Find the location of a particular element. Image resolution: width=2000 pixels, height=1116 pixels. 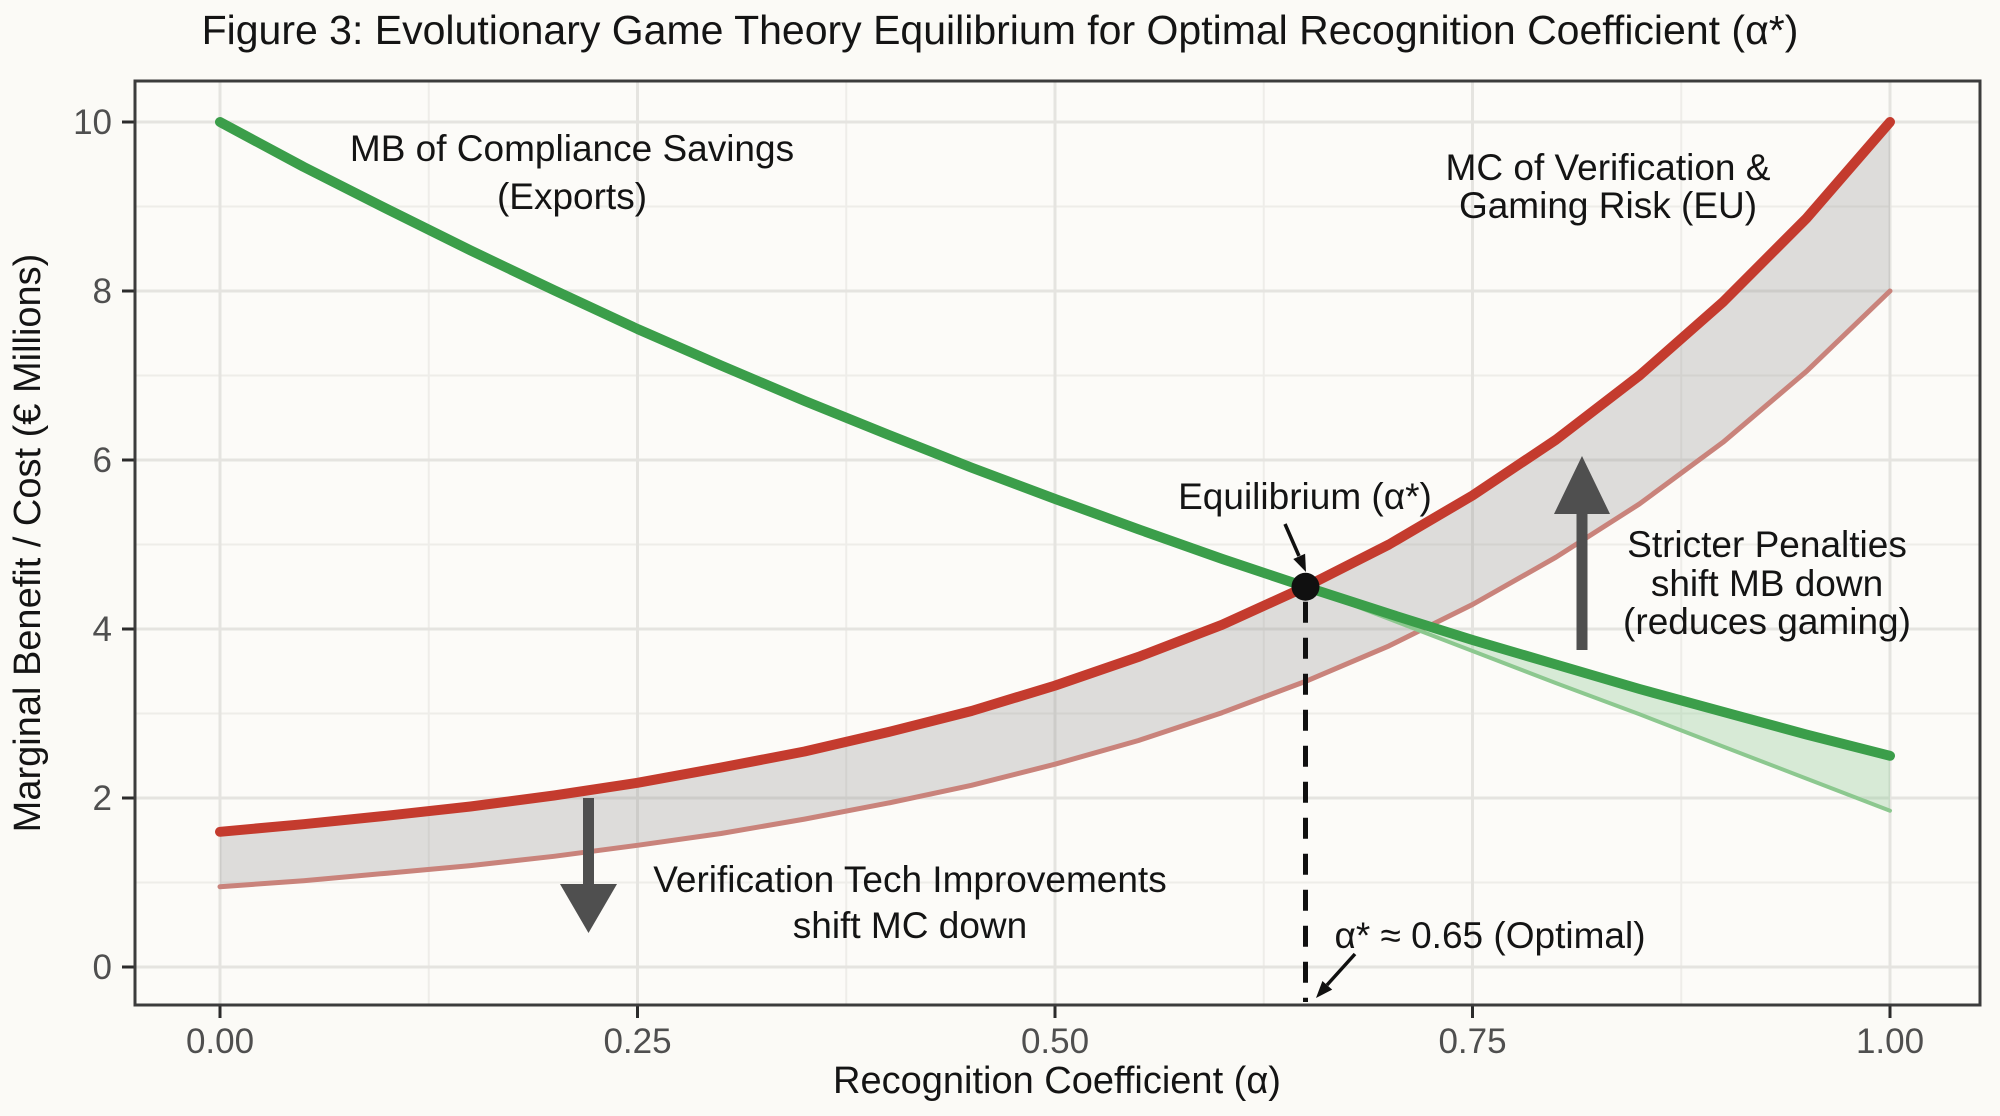

optimal-alpha-label: α* ≈ 0.65 (Optimal) is located at coordinates (1489, 935).